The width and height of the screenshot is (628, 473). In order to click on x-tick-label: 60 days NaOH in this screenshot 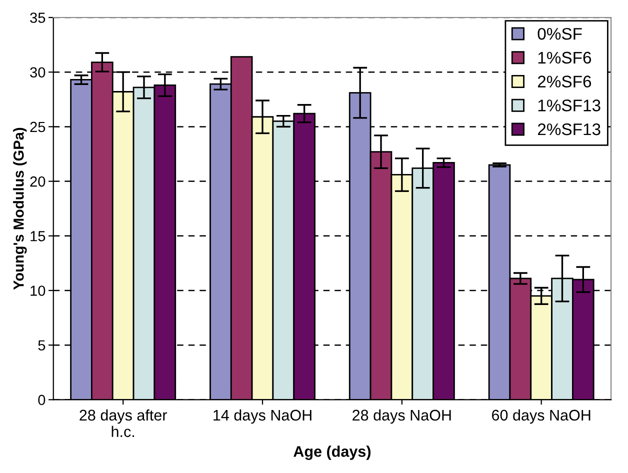, I will do `click(541, 416)`.